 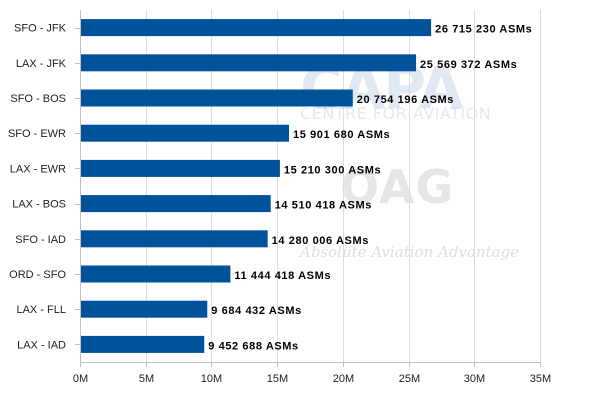 What do you see at coordinates (38, 169) in the screenshot?
I see `category-label: LAX - EWR` at bounding box center [38, 169].